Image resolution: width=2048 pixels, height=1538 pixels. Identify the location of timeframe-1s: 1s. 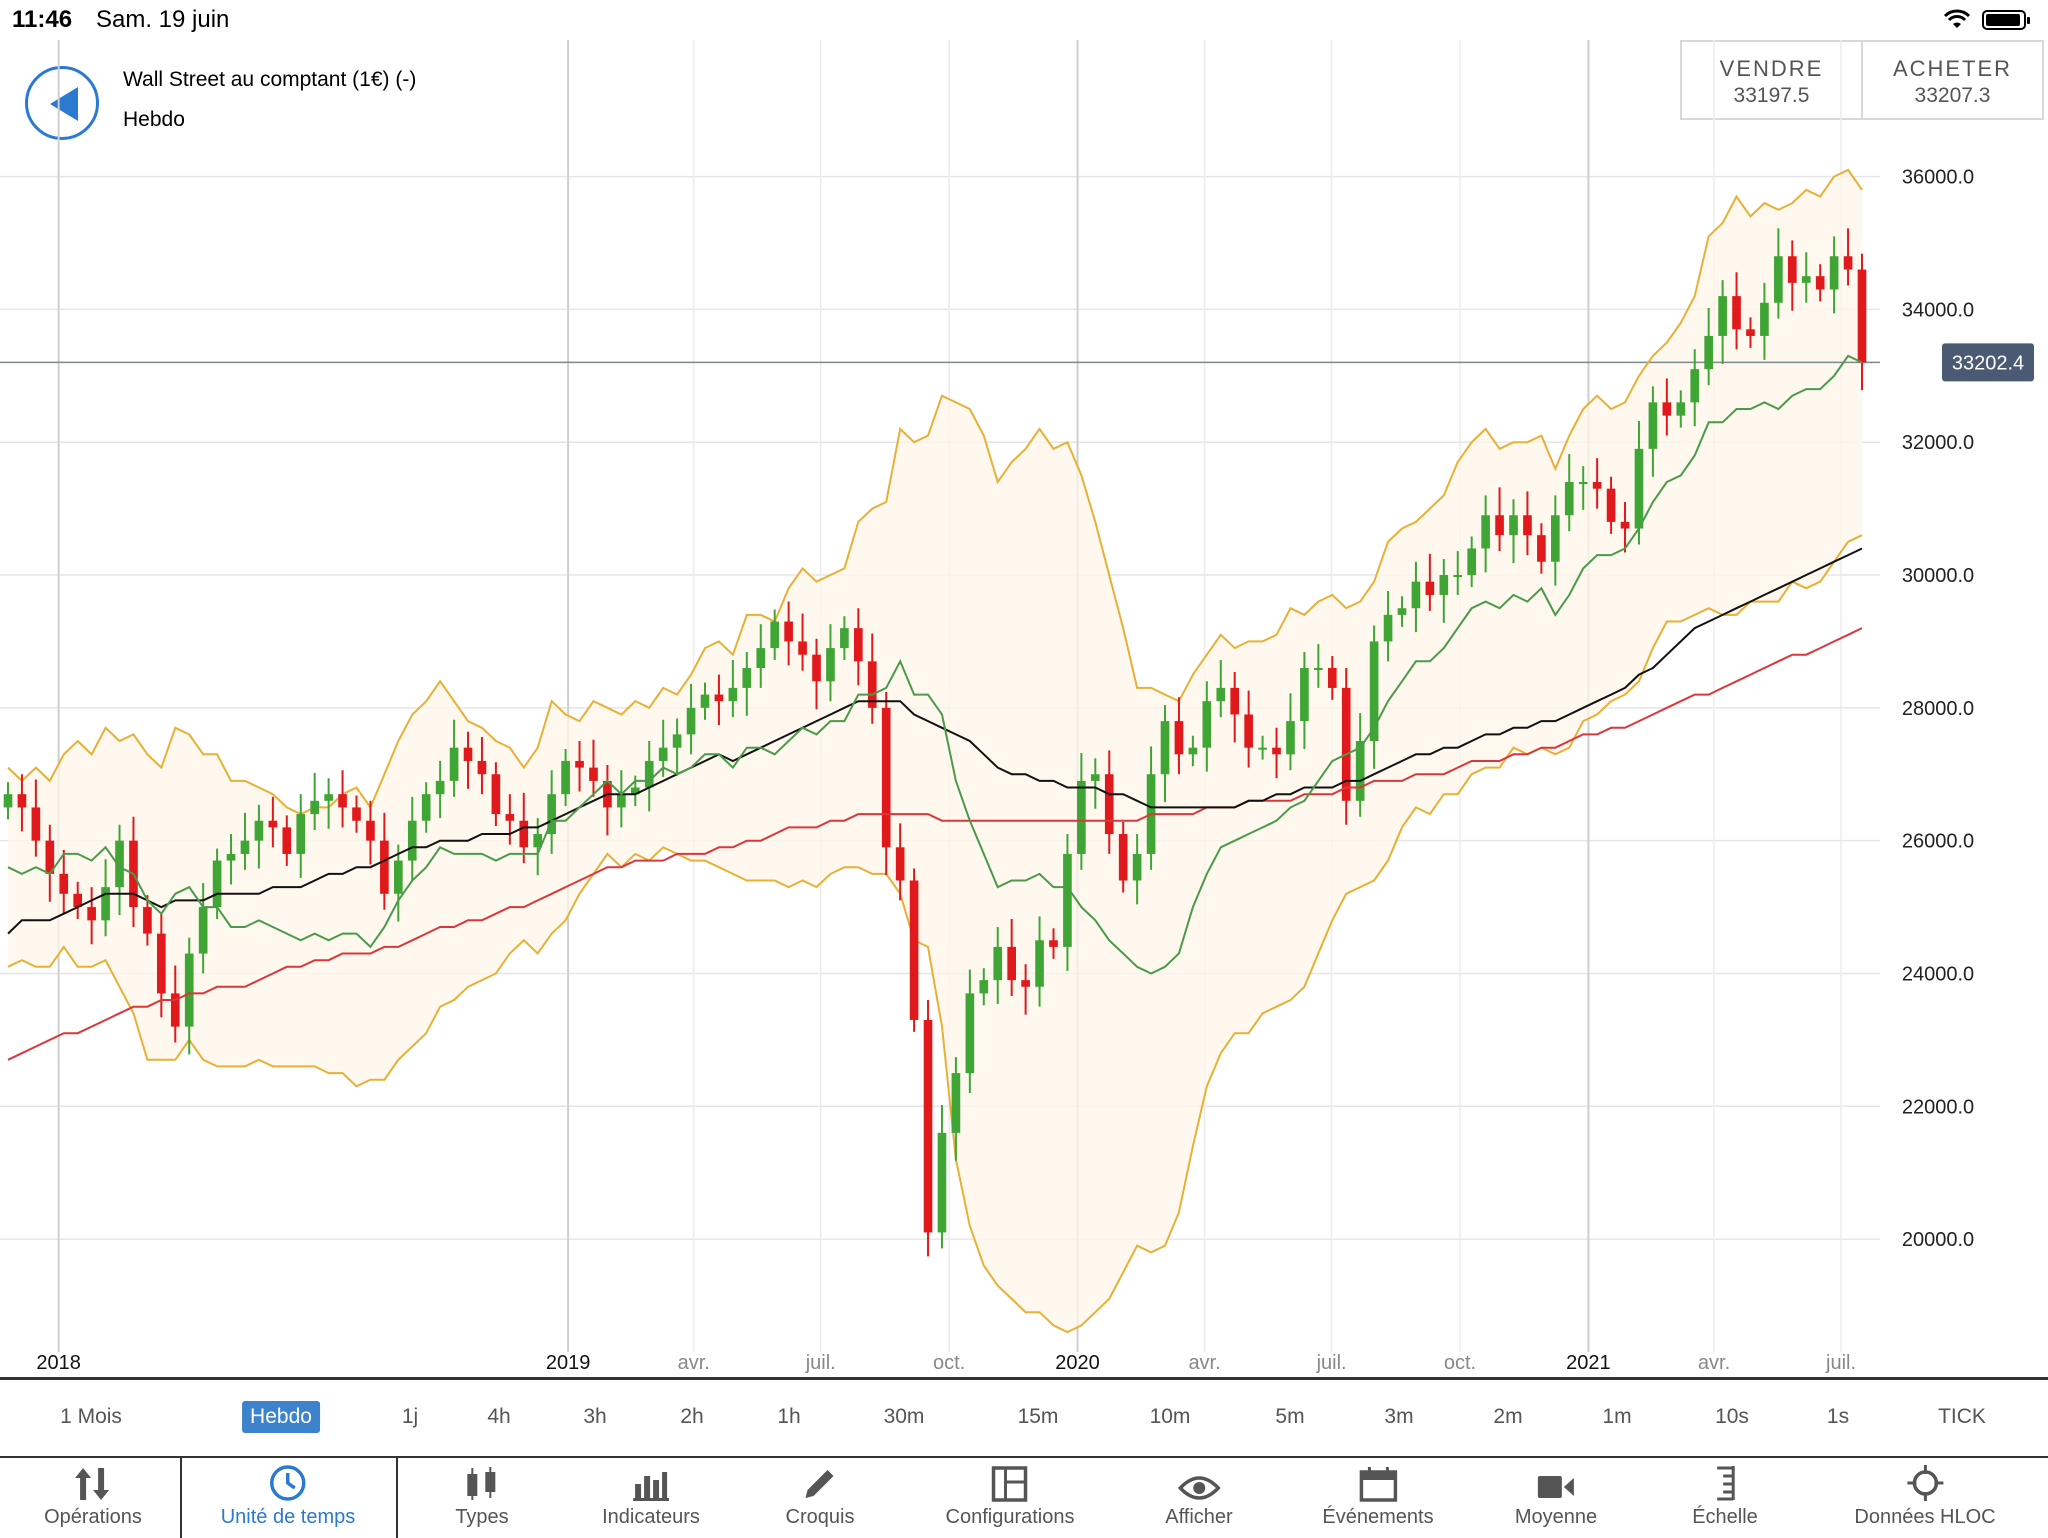
(1838, 1416).